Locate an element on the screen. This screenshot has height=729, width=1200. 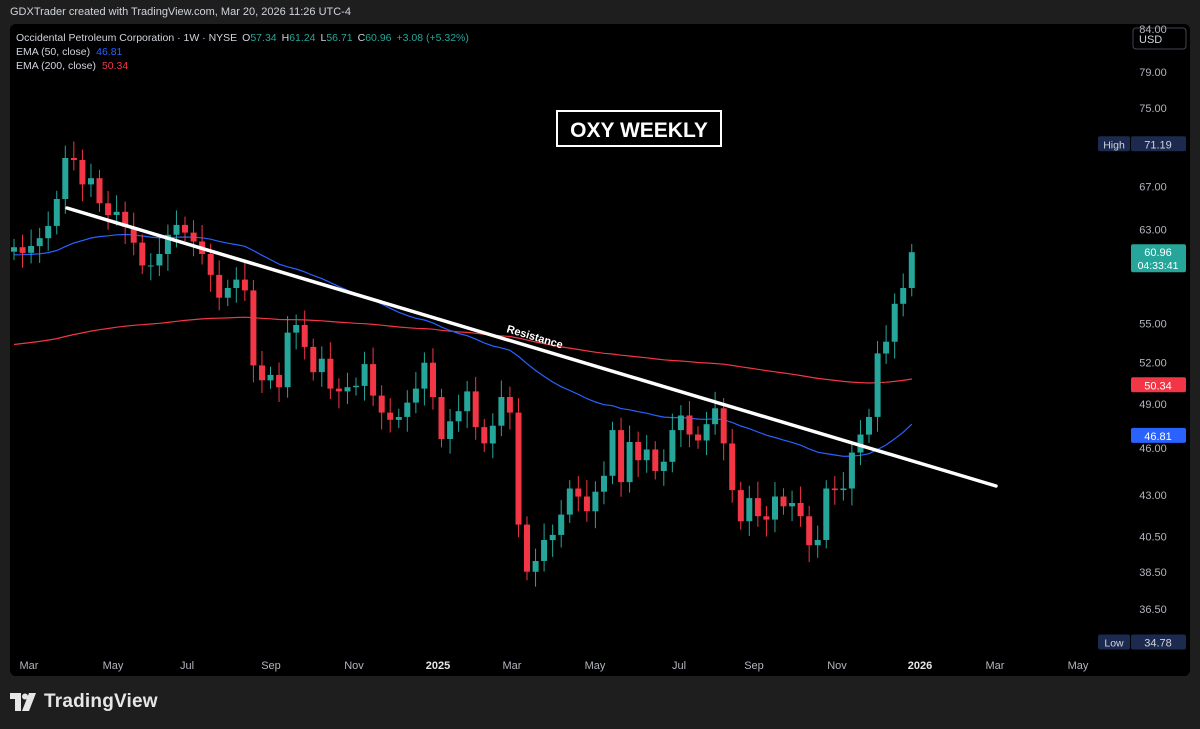
currency-button: USD is located at coordinates (1159, 38).